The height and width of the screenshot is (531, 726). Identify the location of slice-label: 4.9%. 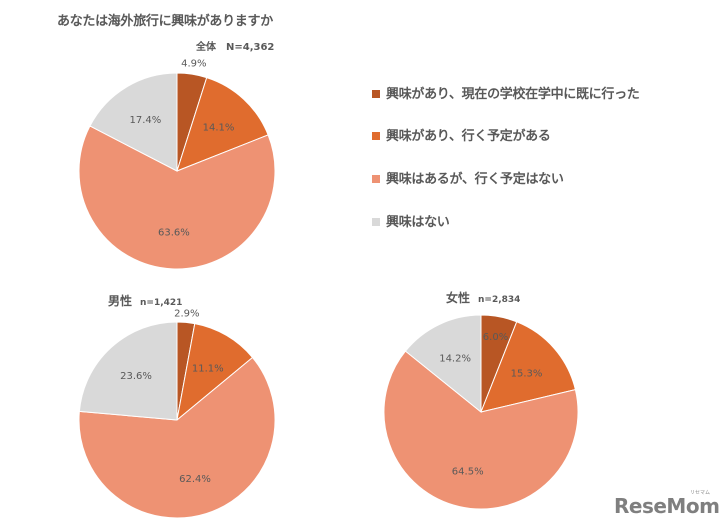
(193, 64).